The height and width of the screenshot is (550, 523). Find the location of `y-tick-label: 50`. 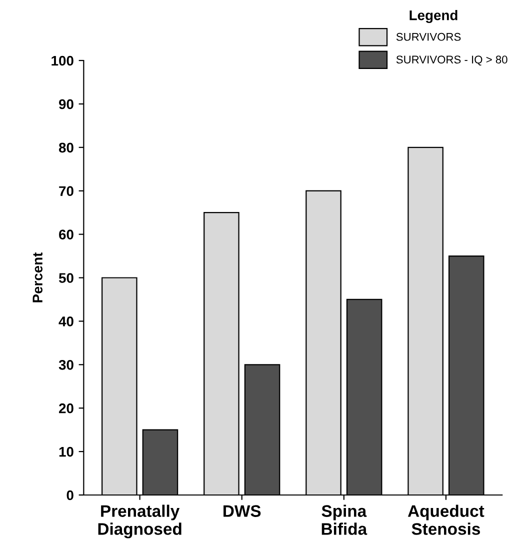

y-tick-label: 50 is located at coordinates (66, 278).